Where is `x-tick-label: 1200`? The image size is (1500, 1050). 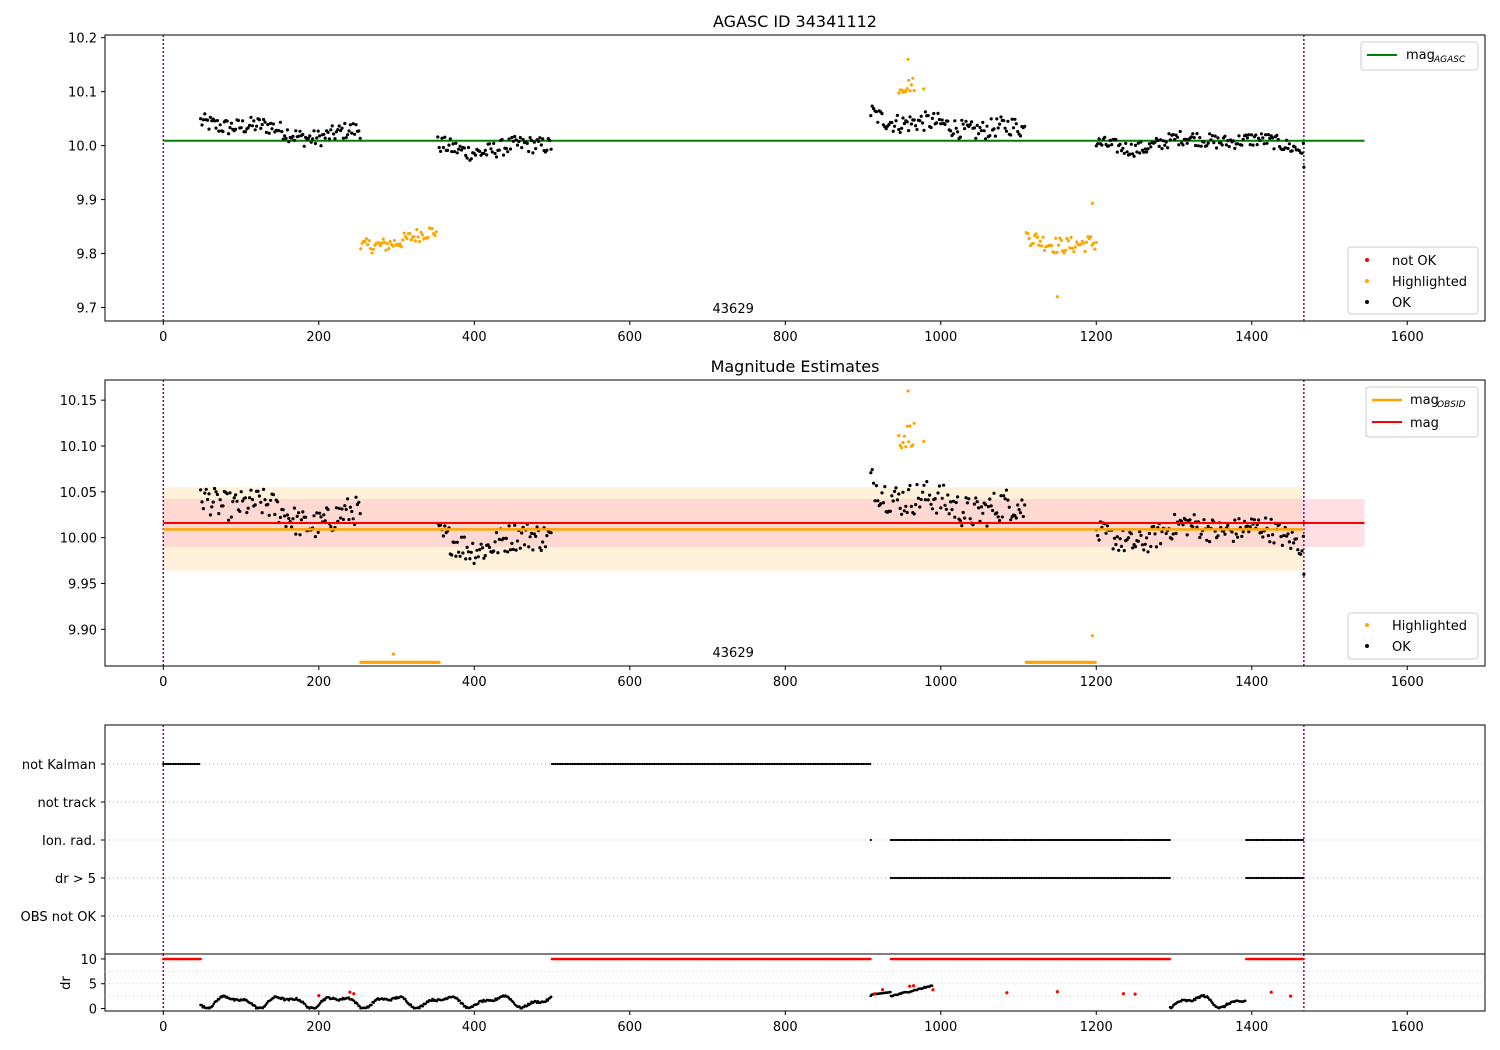
x-tick-label: 1200 is located at coordinates (1096, 682).